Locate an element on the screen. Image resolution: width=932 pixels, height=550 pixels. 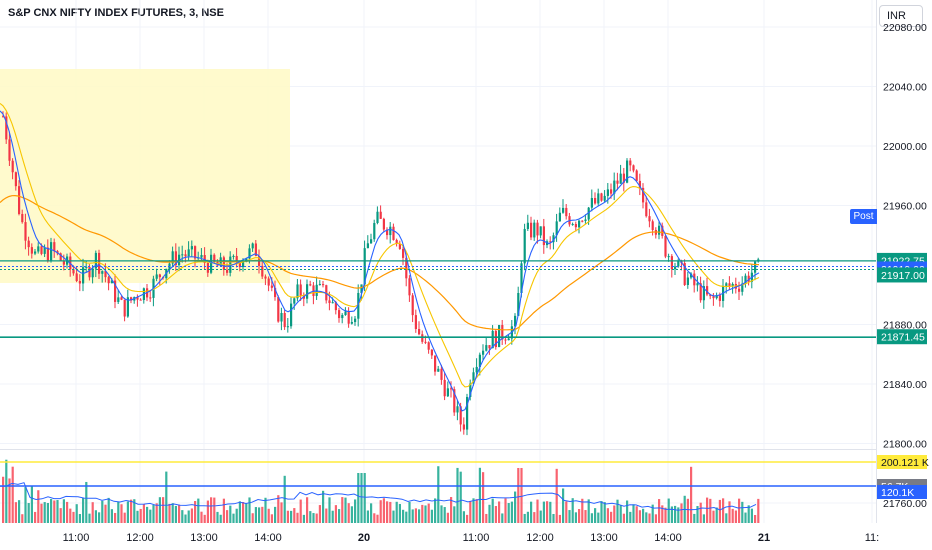
pane-divider is located at coordinates (438, 449).